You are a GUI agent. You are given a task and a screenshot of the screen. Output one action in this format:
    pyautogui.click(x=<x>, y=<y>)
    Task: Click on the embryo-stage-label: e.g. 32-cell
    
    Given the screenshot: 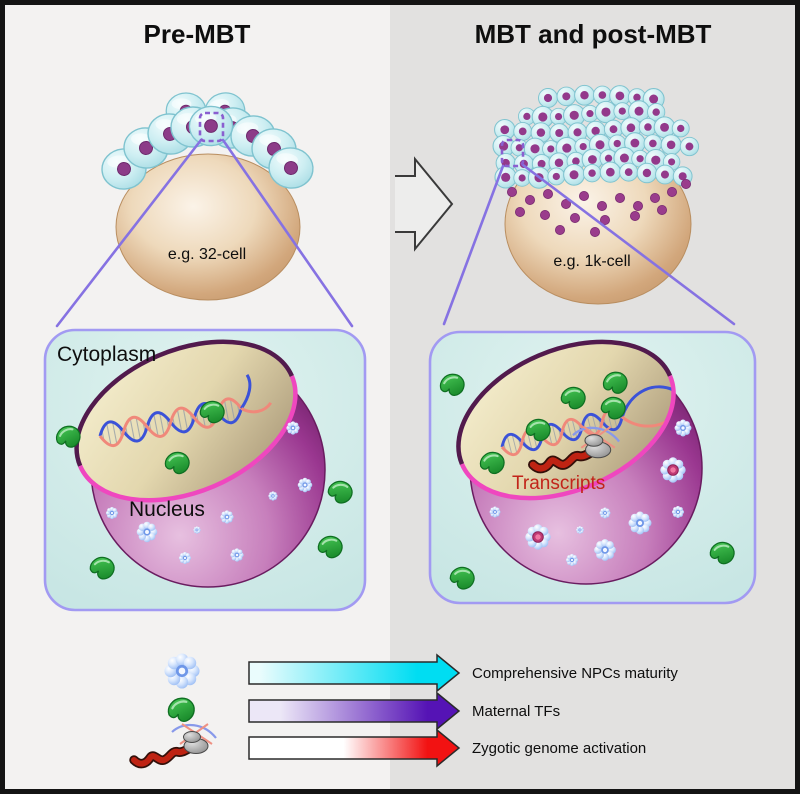 What is the action you would take?
    pyautogui.click(x=207, y=254)
    